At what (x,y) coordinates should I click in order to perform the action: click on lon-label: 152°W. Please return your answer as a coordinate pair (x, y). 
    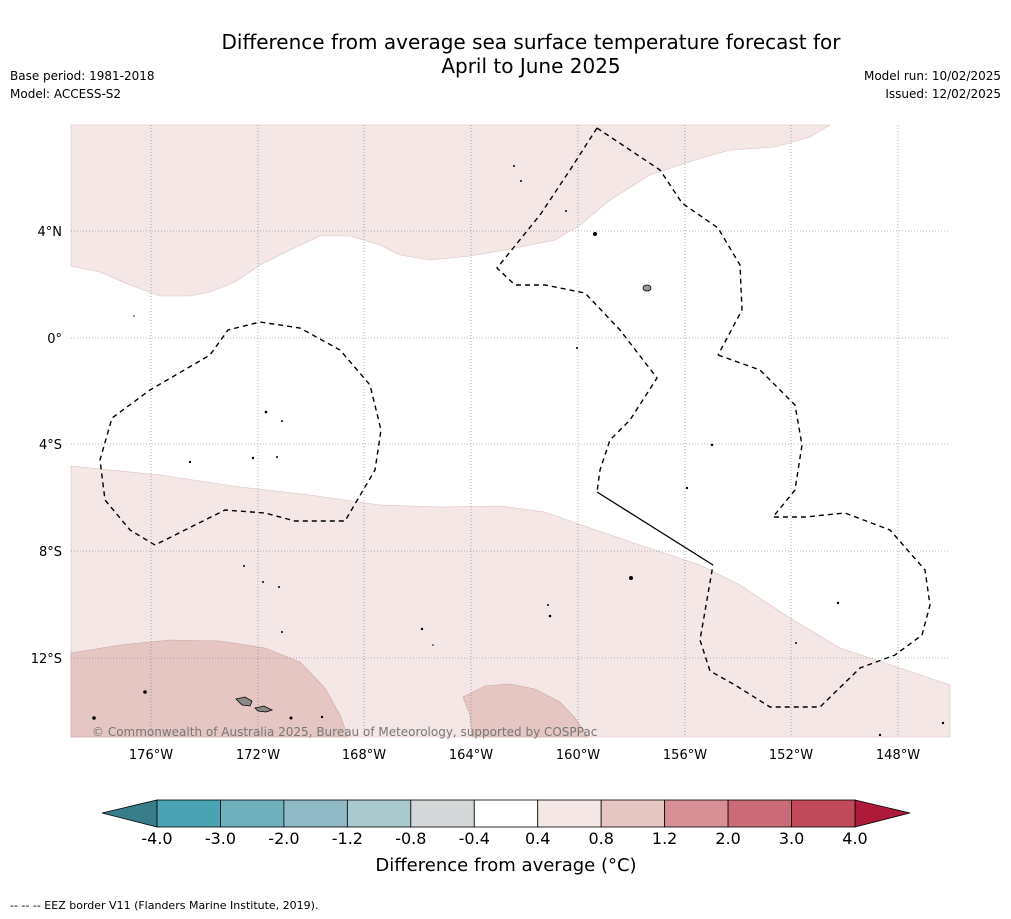
    Looking at the image, I should click on (791, 755).